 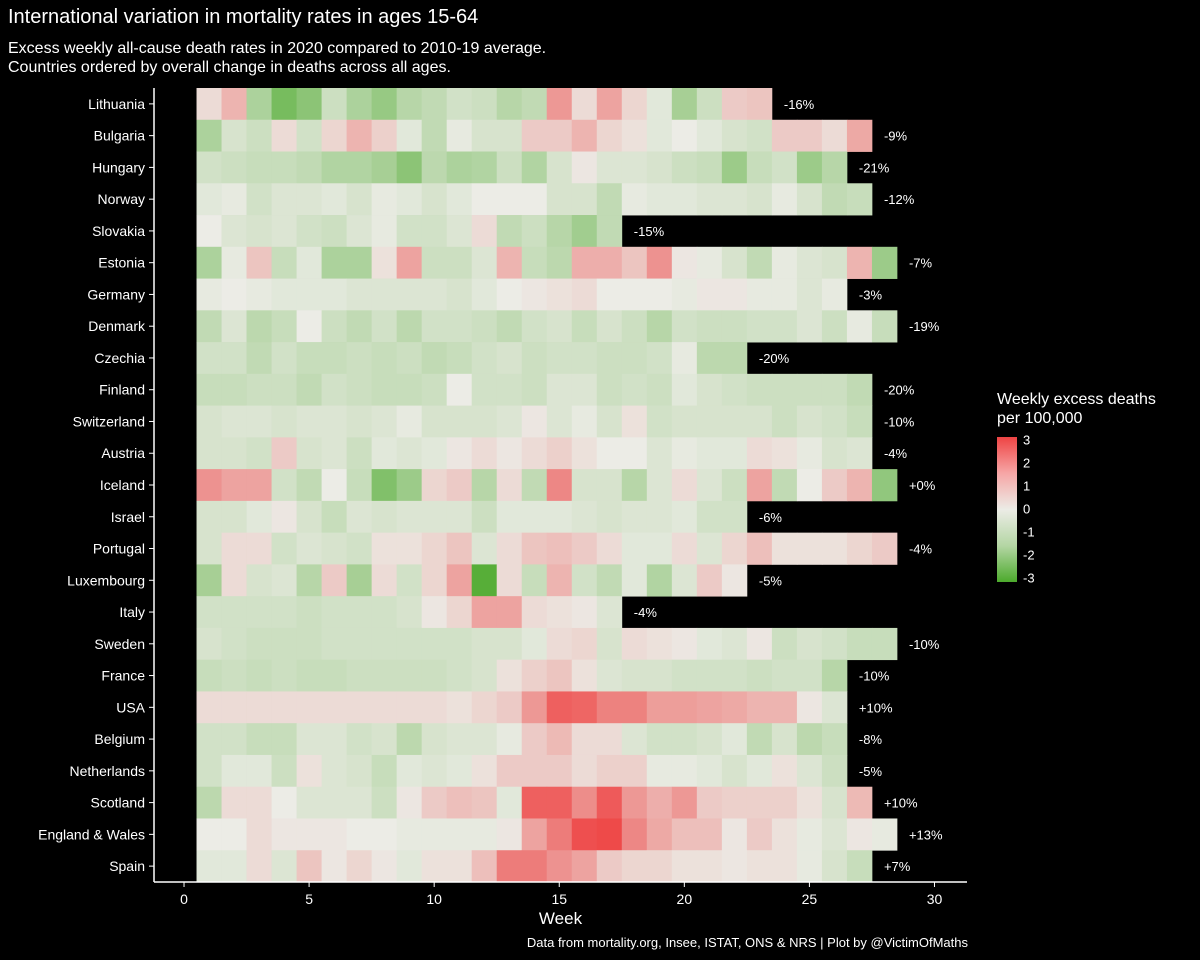 What do you see at coordinates (123, 453) in the screenshot?
I see `country-label: Austria` at bounding box center [123, 453].